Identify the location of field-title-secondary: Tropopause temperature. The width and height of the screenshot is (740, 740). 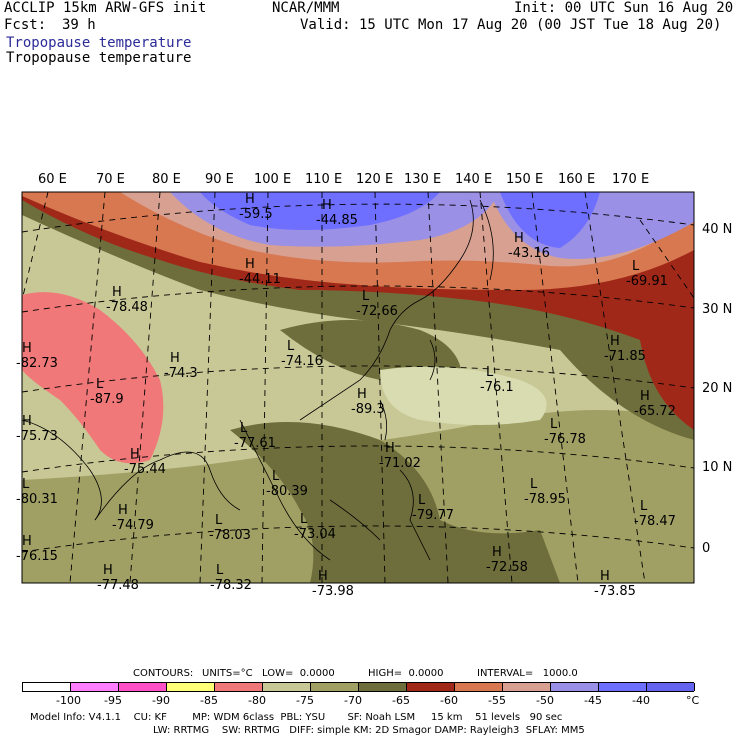
(99, 58).